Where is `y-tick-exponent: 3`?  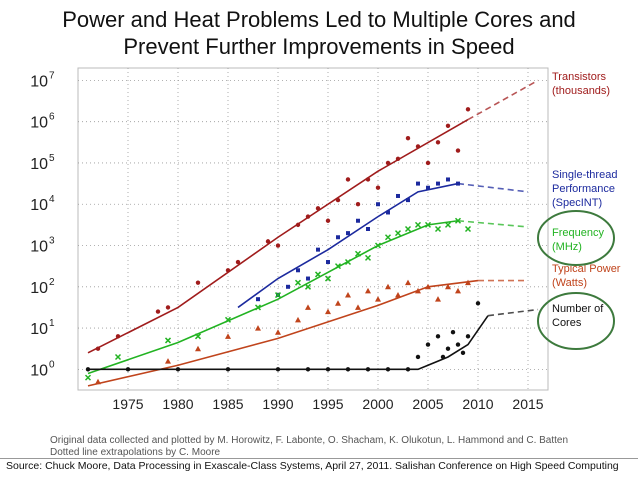 y-tick-exponent: 3 is located at coordinates (52, 241).